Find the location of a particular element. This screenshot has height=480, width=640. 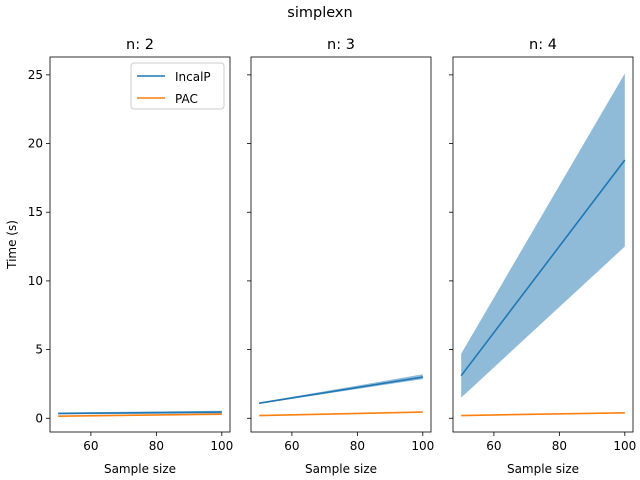

panel-title: n: 4 is located at coordinates (543, 45).